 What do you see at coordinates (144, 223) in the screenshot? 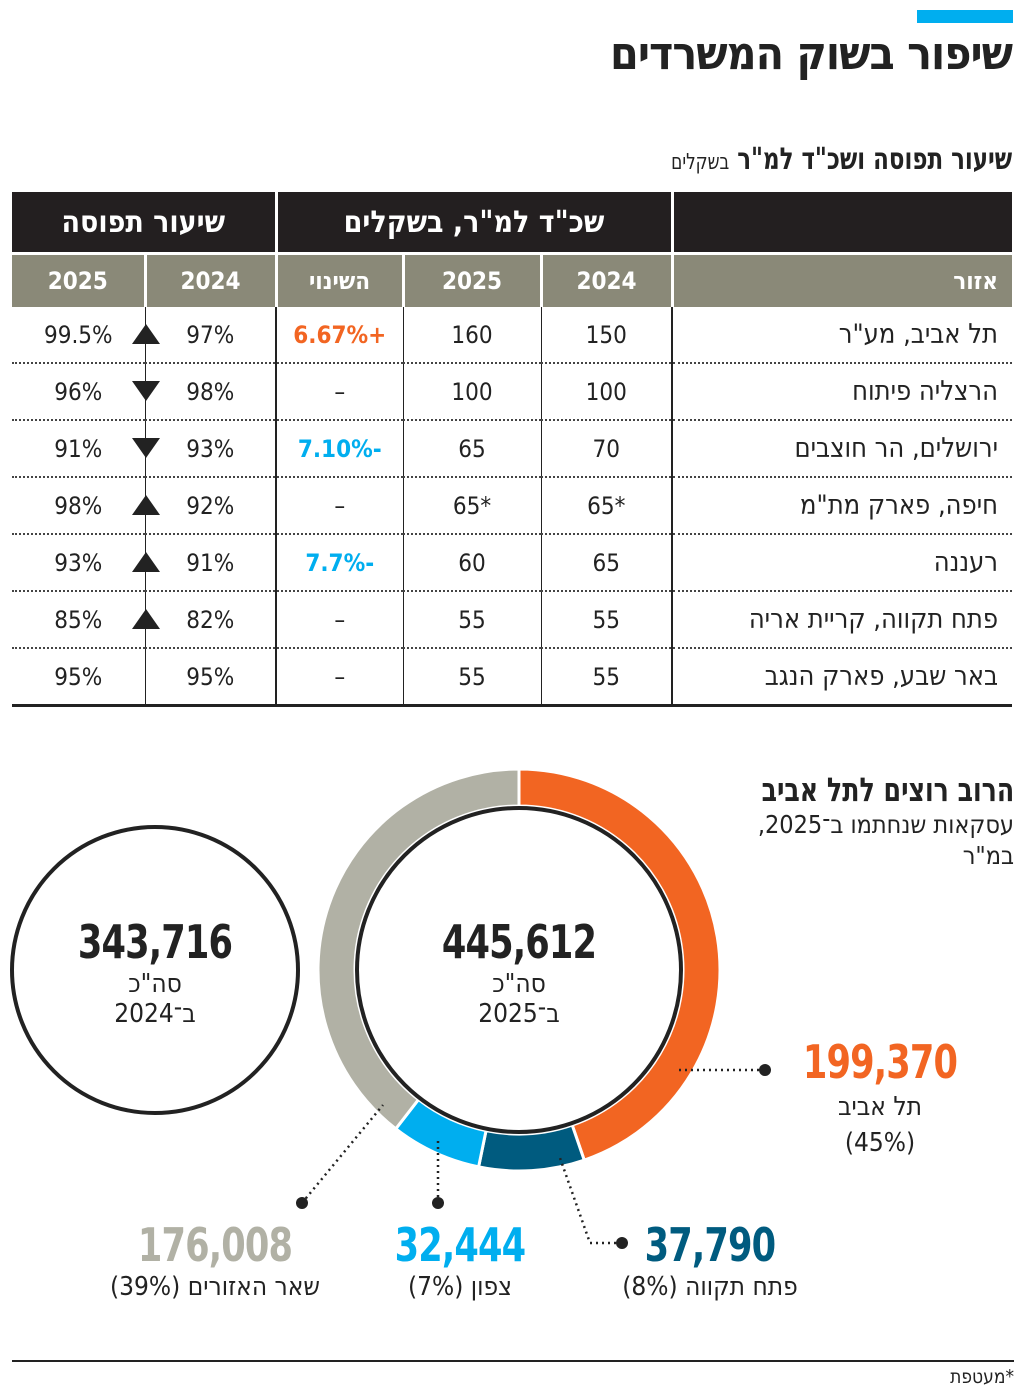
I see `header-occupancy-group: שיעור תפוסה` at bounding box center [144, 223].